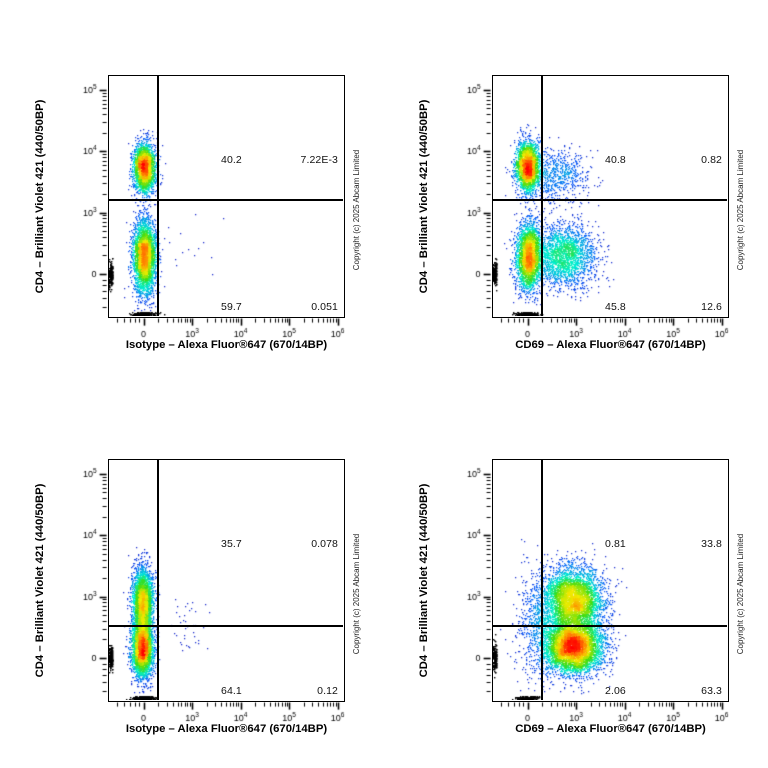 The height and width of the screenshot is (768, 768). I want to click on density-scatter-top-right, so click(610, 196).